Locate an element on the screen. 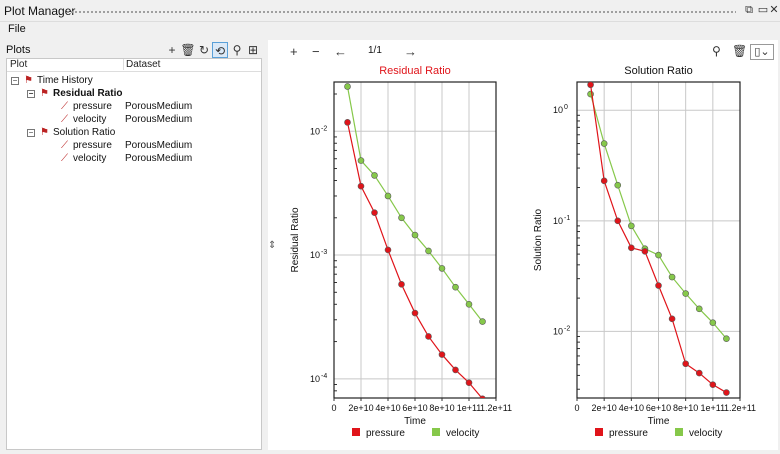 Image resolution: width=780 pixels, height=454 pixels. sync-icon: ⟲ is located at coordinates (220, 50).